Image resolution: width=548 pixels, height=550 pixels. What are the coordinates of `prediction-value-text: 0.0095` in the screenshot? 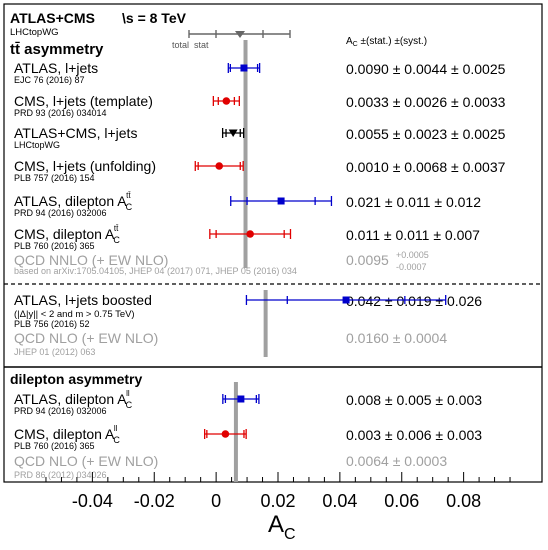 It's located at (367, 260).